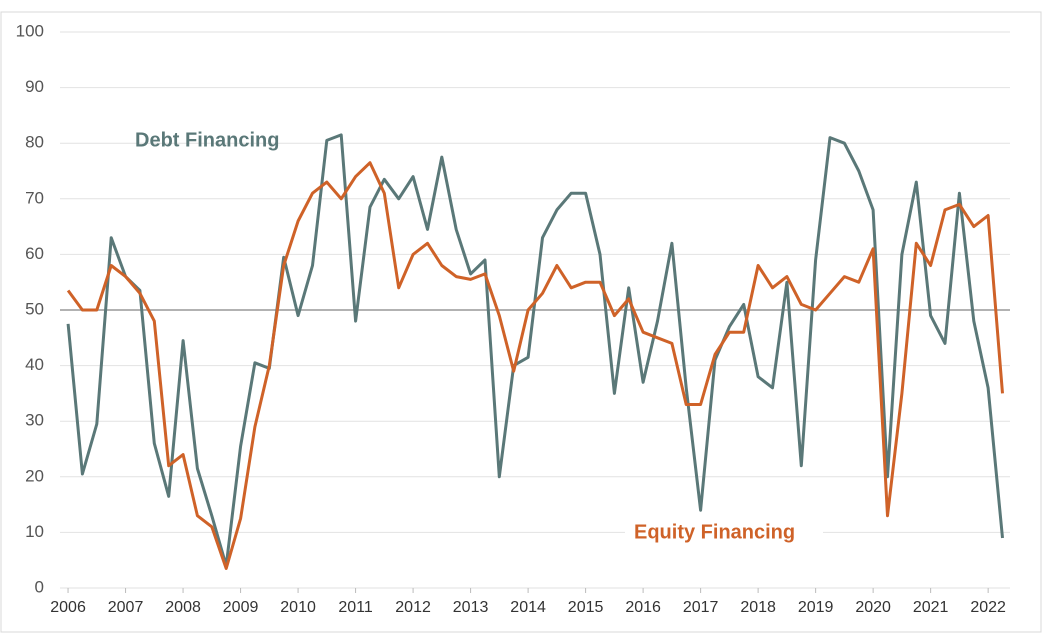  What do you see at coordinates (126, 607) in the screenshot?
I see `x-tick-label: 2007` at bounding box center [126, 607].